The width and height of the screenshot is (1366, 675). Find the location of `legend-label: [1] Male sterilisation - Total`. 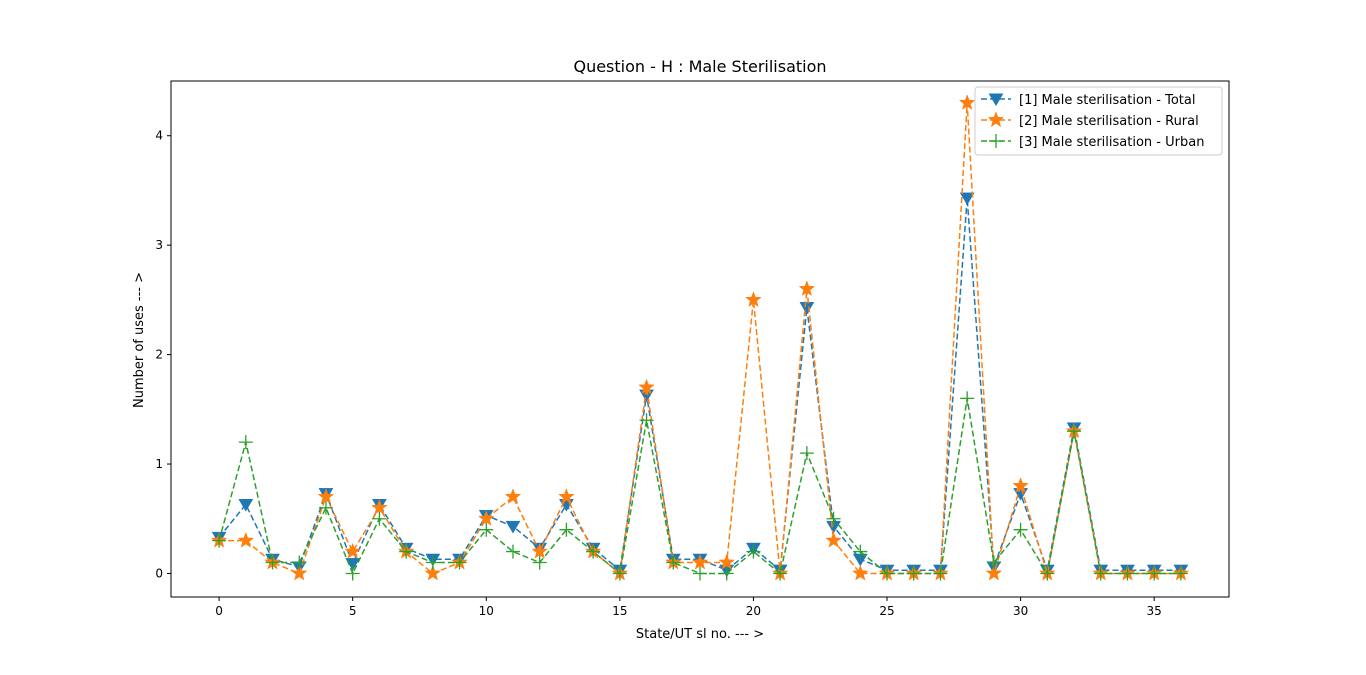

legend-label: [1] Male sterilisation - Total is located at coordinates (1107, 100).